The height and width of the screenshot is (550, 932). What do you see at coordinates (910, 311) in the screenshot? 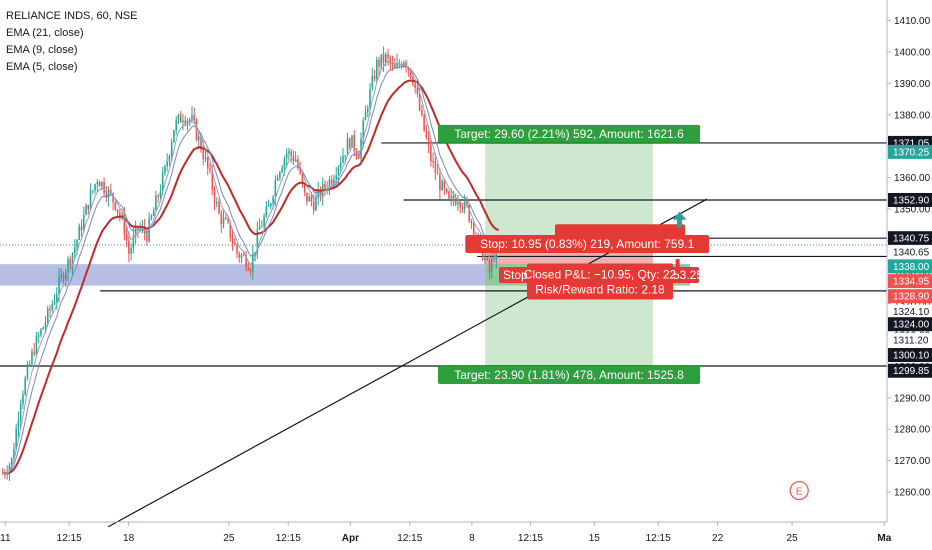
I see `price-tag-8: 1324.10` at bounding box center [910, 311].